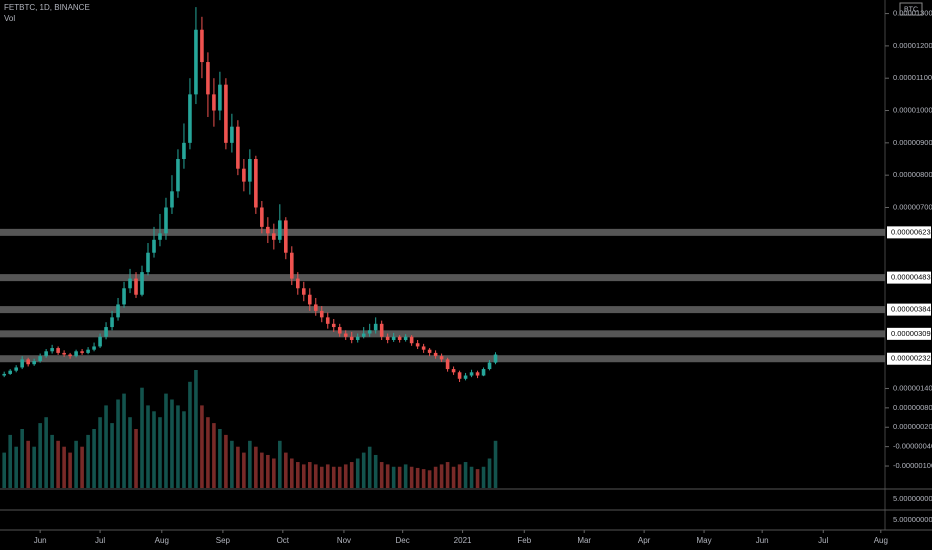 The image size is (932, 550). I want to click on level-label: 0.00000309, so click(911, 333).